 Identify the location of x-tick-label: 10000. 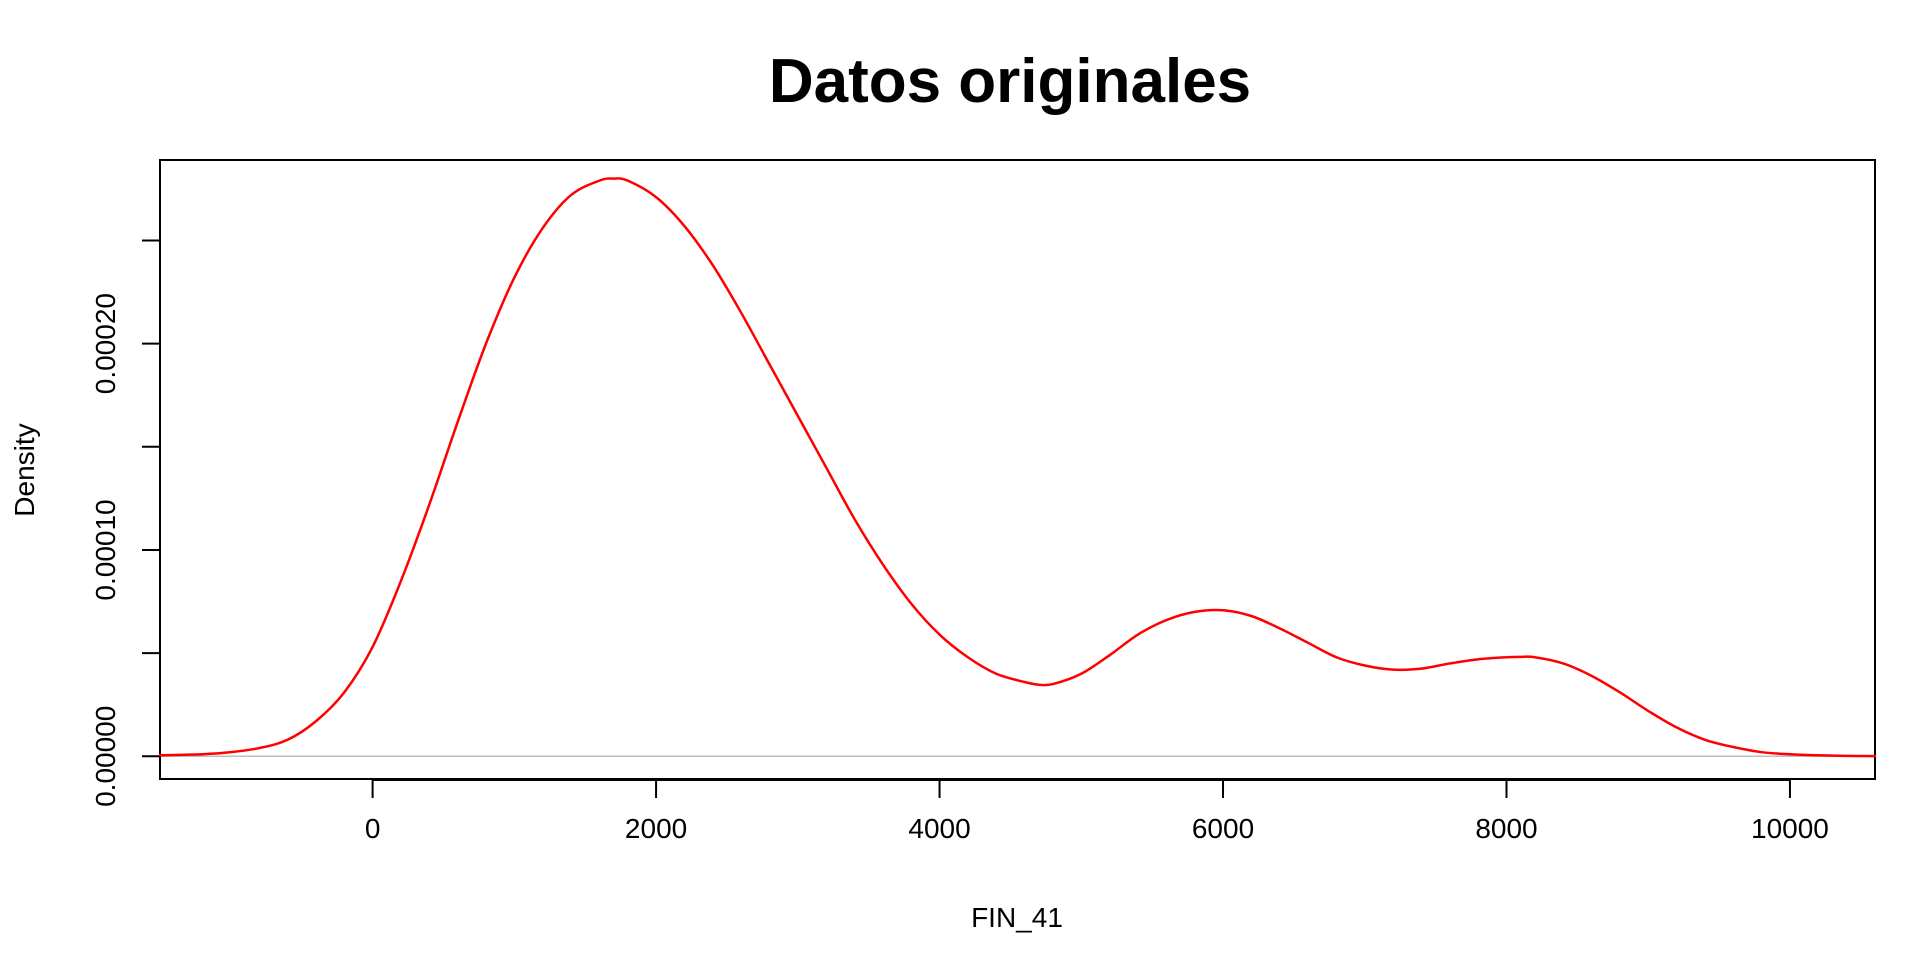
(1790, 828).